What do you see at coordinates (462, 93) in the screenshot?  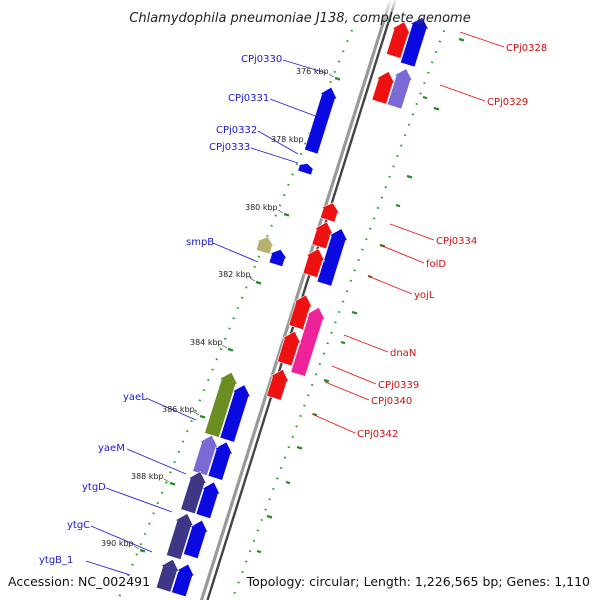 I see `label-line-cpj0329` at bounding box center [462, 93].